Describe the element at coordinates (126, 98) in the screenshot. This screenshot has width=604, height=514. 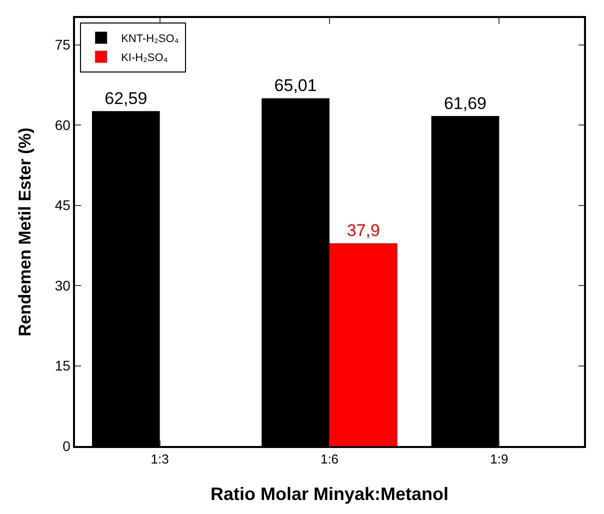
I see `data-label: 62,59` at that location.